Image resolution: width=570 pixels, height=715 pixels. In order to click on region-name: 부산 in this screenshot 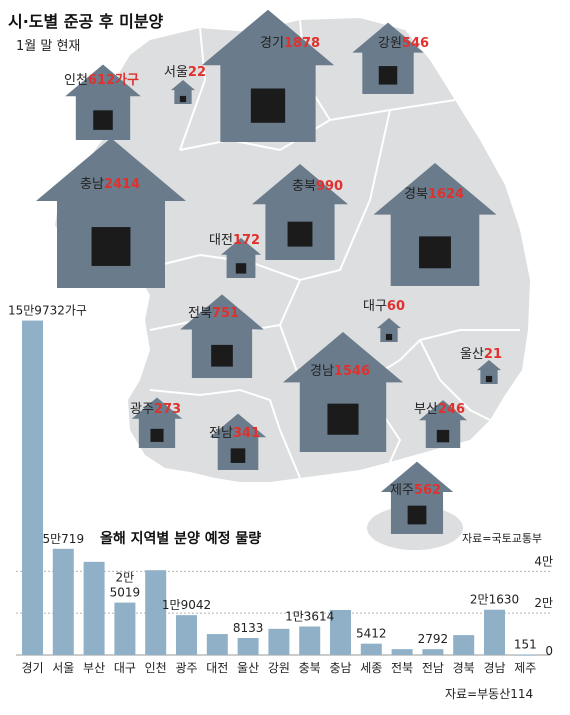, I will do `click(426, 409)`.